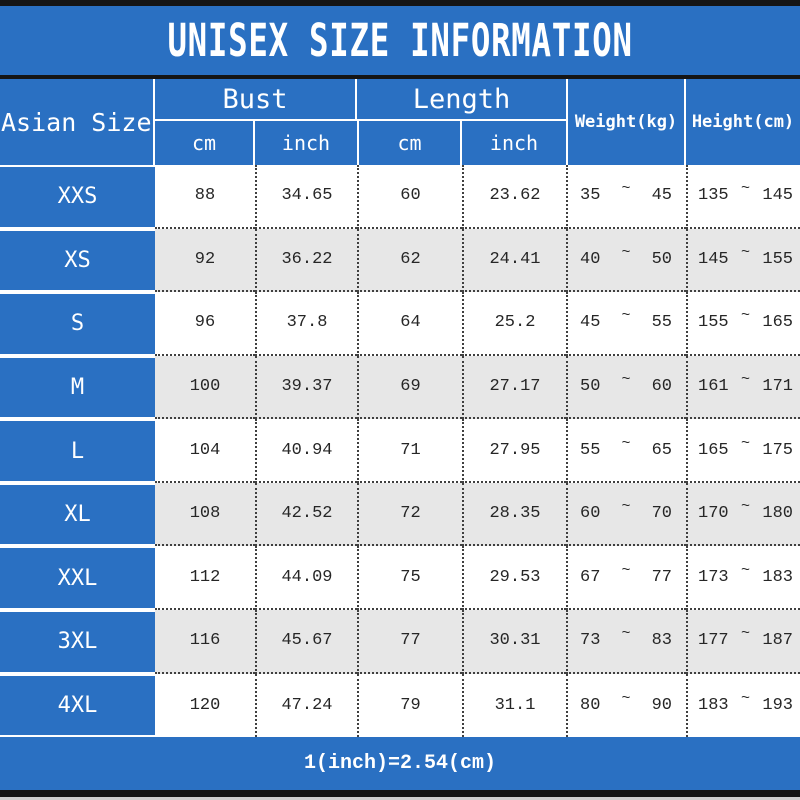  What do you see at coordinates (205, 578) in the screenshot?
I see `bust-cm-cell: 112` at bounding box center [205, 578].